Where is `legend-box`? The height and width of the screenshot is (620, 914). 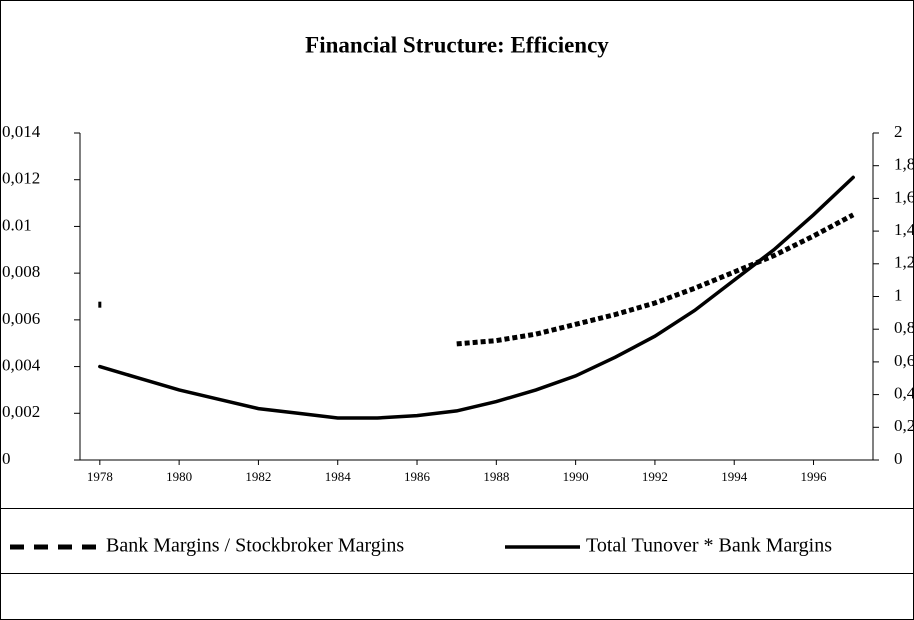 legend-box is located at coordinates (457, 541).